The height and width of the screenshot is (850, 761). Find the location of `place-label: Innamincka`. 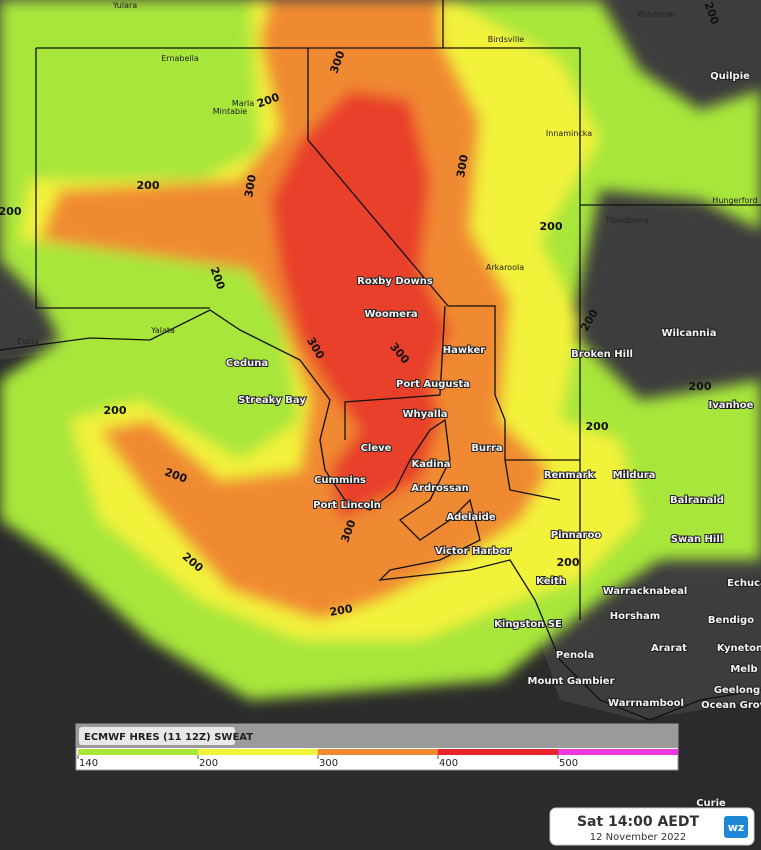

place-label: Innamincka is located at coordinates (569, 133).